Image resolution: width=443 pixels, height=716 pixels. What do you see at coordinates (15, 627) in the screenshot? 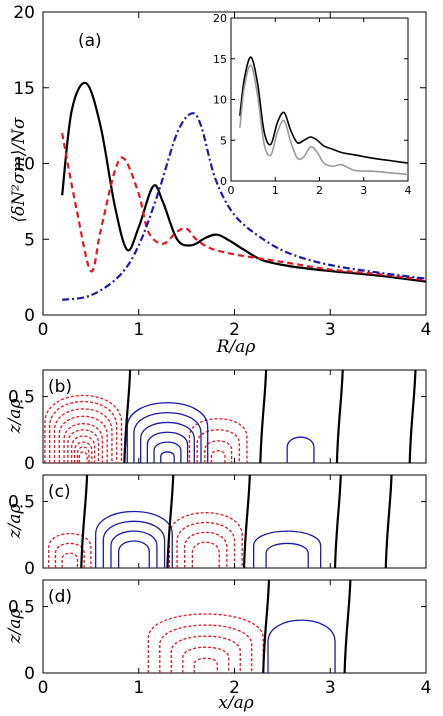
I see `panel-d-ylabel: z/aρ` at bounding box center [15, 627].